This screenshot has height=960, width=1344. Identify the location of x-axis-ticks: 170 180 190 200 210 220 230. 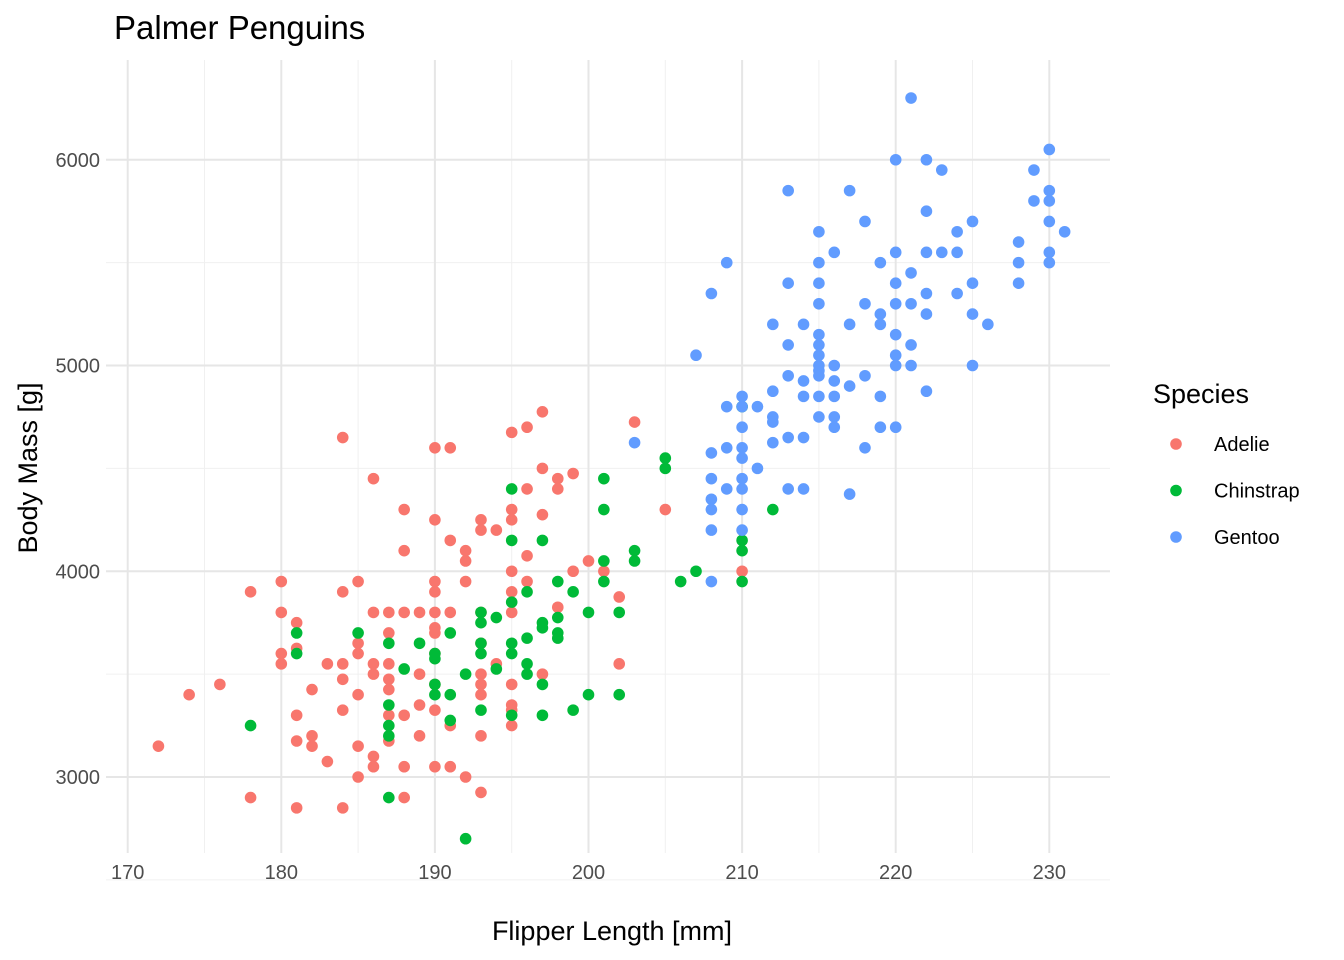
(588, 873).